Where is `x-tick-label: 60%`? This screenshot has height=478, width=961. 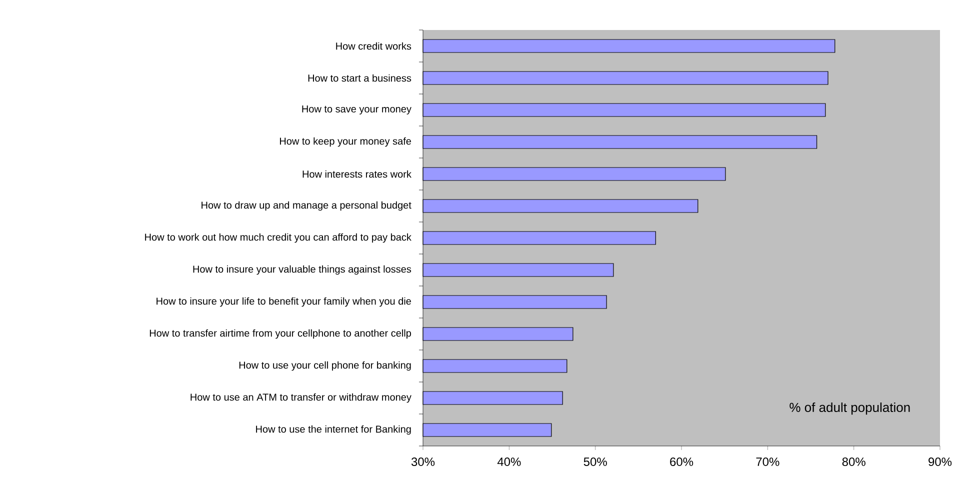
x-tick-label: 60% is located at coordinates (682, 462).